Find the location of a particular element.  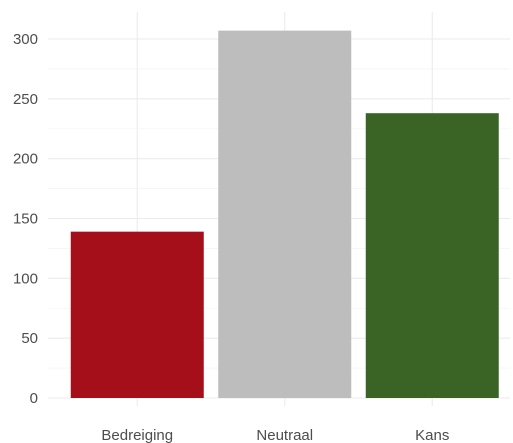

y-tick-label: 150 is located at coordinates (25, 219).